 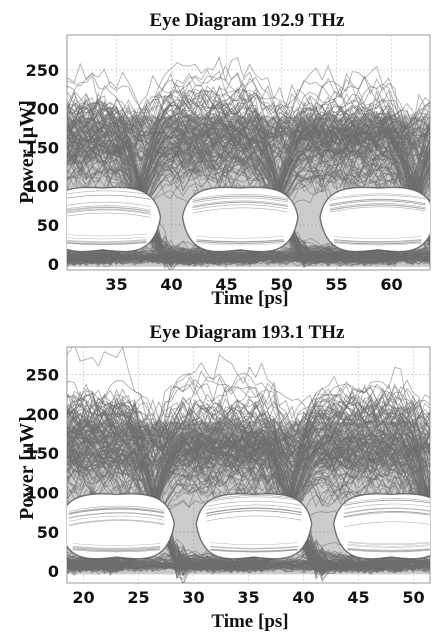 I want to click on x-tick-label: 35, so click(x=248, y=597).